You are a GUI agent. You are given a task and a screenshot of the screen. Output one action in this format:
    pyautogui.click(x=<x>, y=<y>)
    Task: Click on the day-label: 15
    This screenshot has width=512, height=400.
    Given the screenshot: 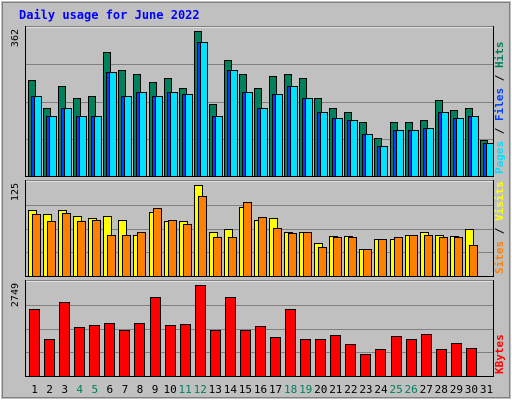 What is the action you would take?
    pyautogui.click(x=245, y=389)
    